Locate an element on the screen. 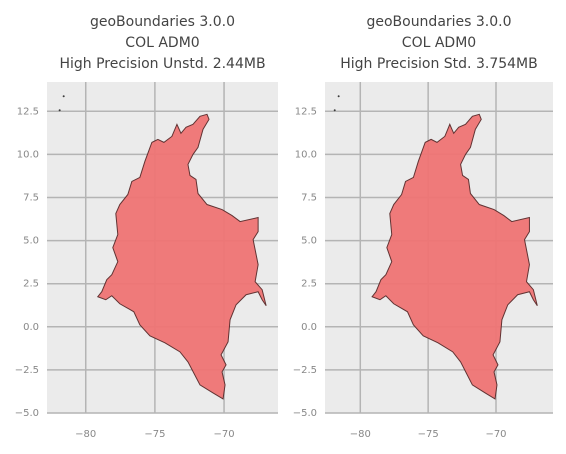 The height and width of the screenshot is (454, 566). chart-title: High Precision Unstd. 2.44MB is located at coordinates (162, 64).